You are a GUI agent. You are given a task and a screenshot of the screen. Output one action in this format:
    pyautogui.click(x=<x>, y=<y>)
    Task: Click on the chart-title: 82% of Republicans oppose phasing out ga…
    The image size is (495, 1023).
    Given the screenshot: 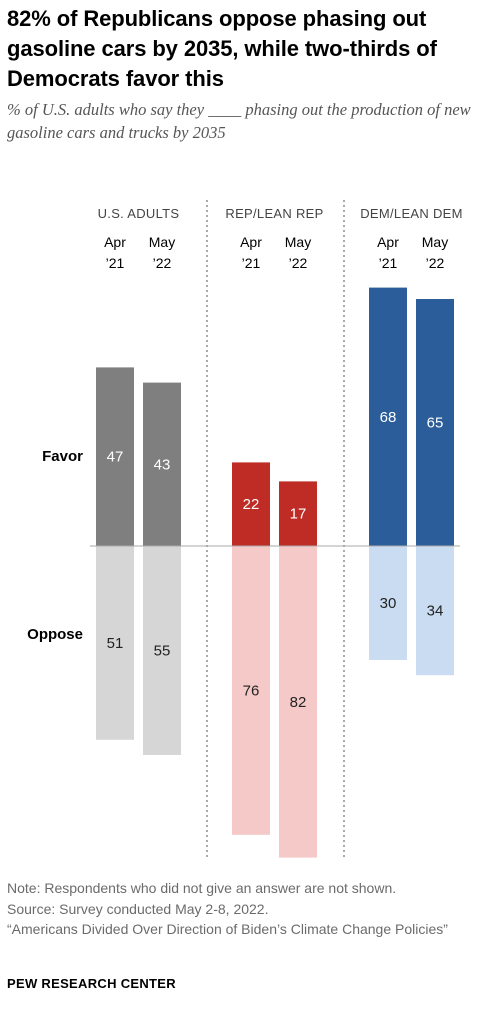 What is the action you would take?
    pyautogui.click(x=222, y=48)
    